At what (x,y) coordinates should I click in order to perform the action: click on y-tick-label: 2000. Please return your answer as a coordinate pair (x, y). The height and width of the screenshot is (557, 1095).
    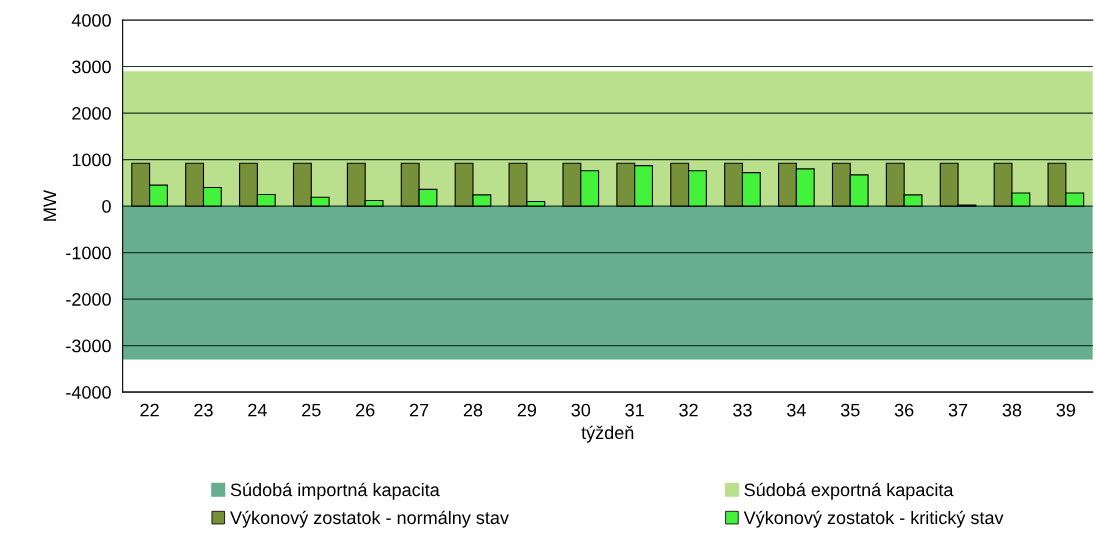
    Looking at the image, I should click on (91, 113).